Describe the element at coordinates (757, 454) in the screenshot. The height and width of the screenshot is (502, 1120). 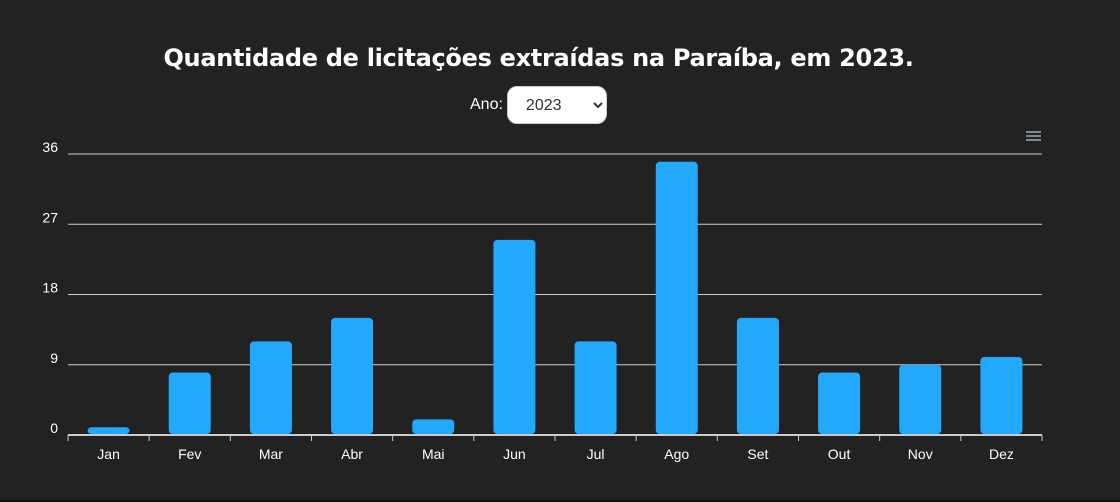
I see `x-tick-label: Set` at that location.